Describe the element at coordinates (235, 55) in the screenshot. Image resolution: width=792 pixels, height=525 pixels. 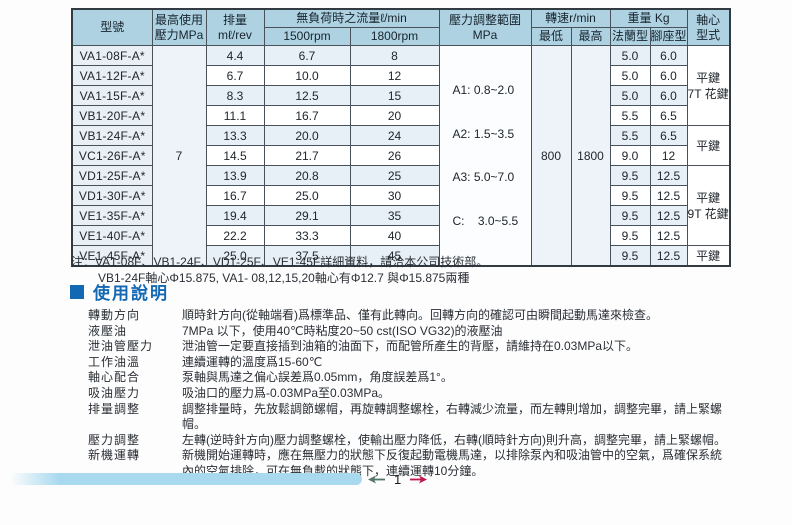
I see `displacement-value-cell: 4.4` at that location.